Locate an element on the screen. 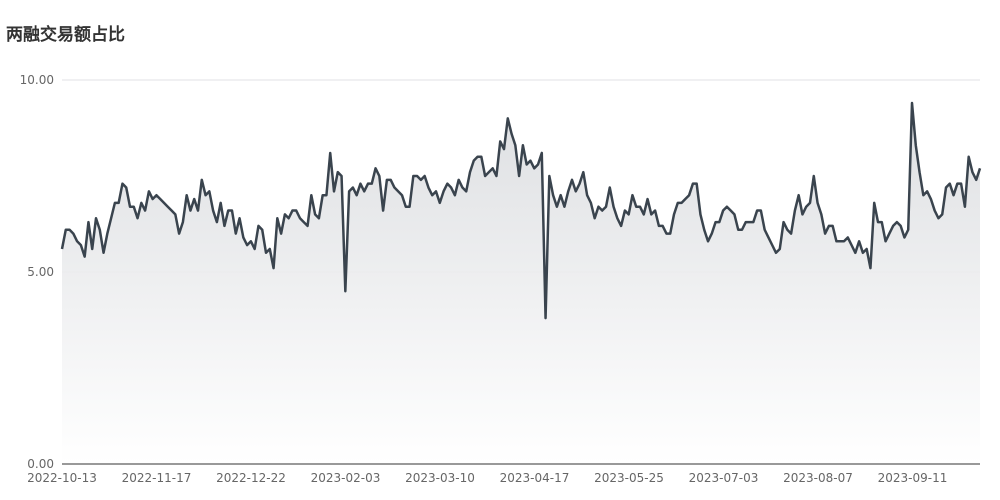  x-tick-label: 2022-11-17 is located at coordinates (157, 478).